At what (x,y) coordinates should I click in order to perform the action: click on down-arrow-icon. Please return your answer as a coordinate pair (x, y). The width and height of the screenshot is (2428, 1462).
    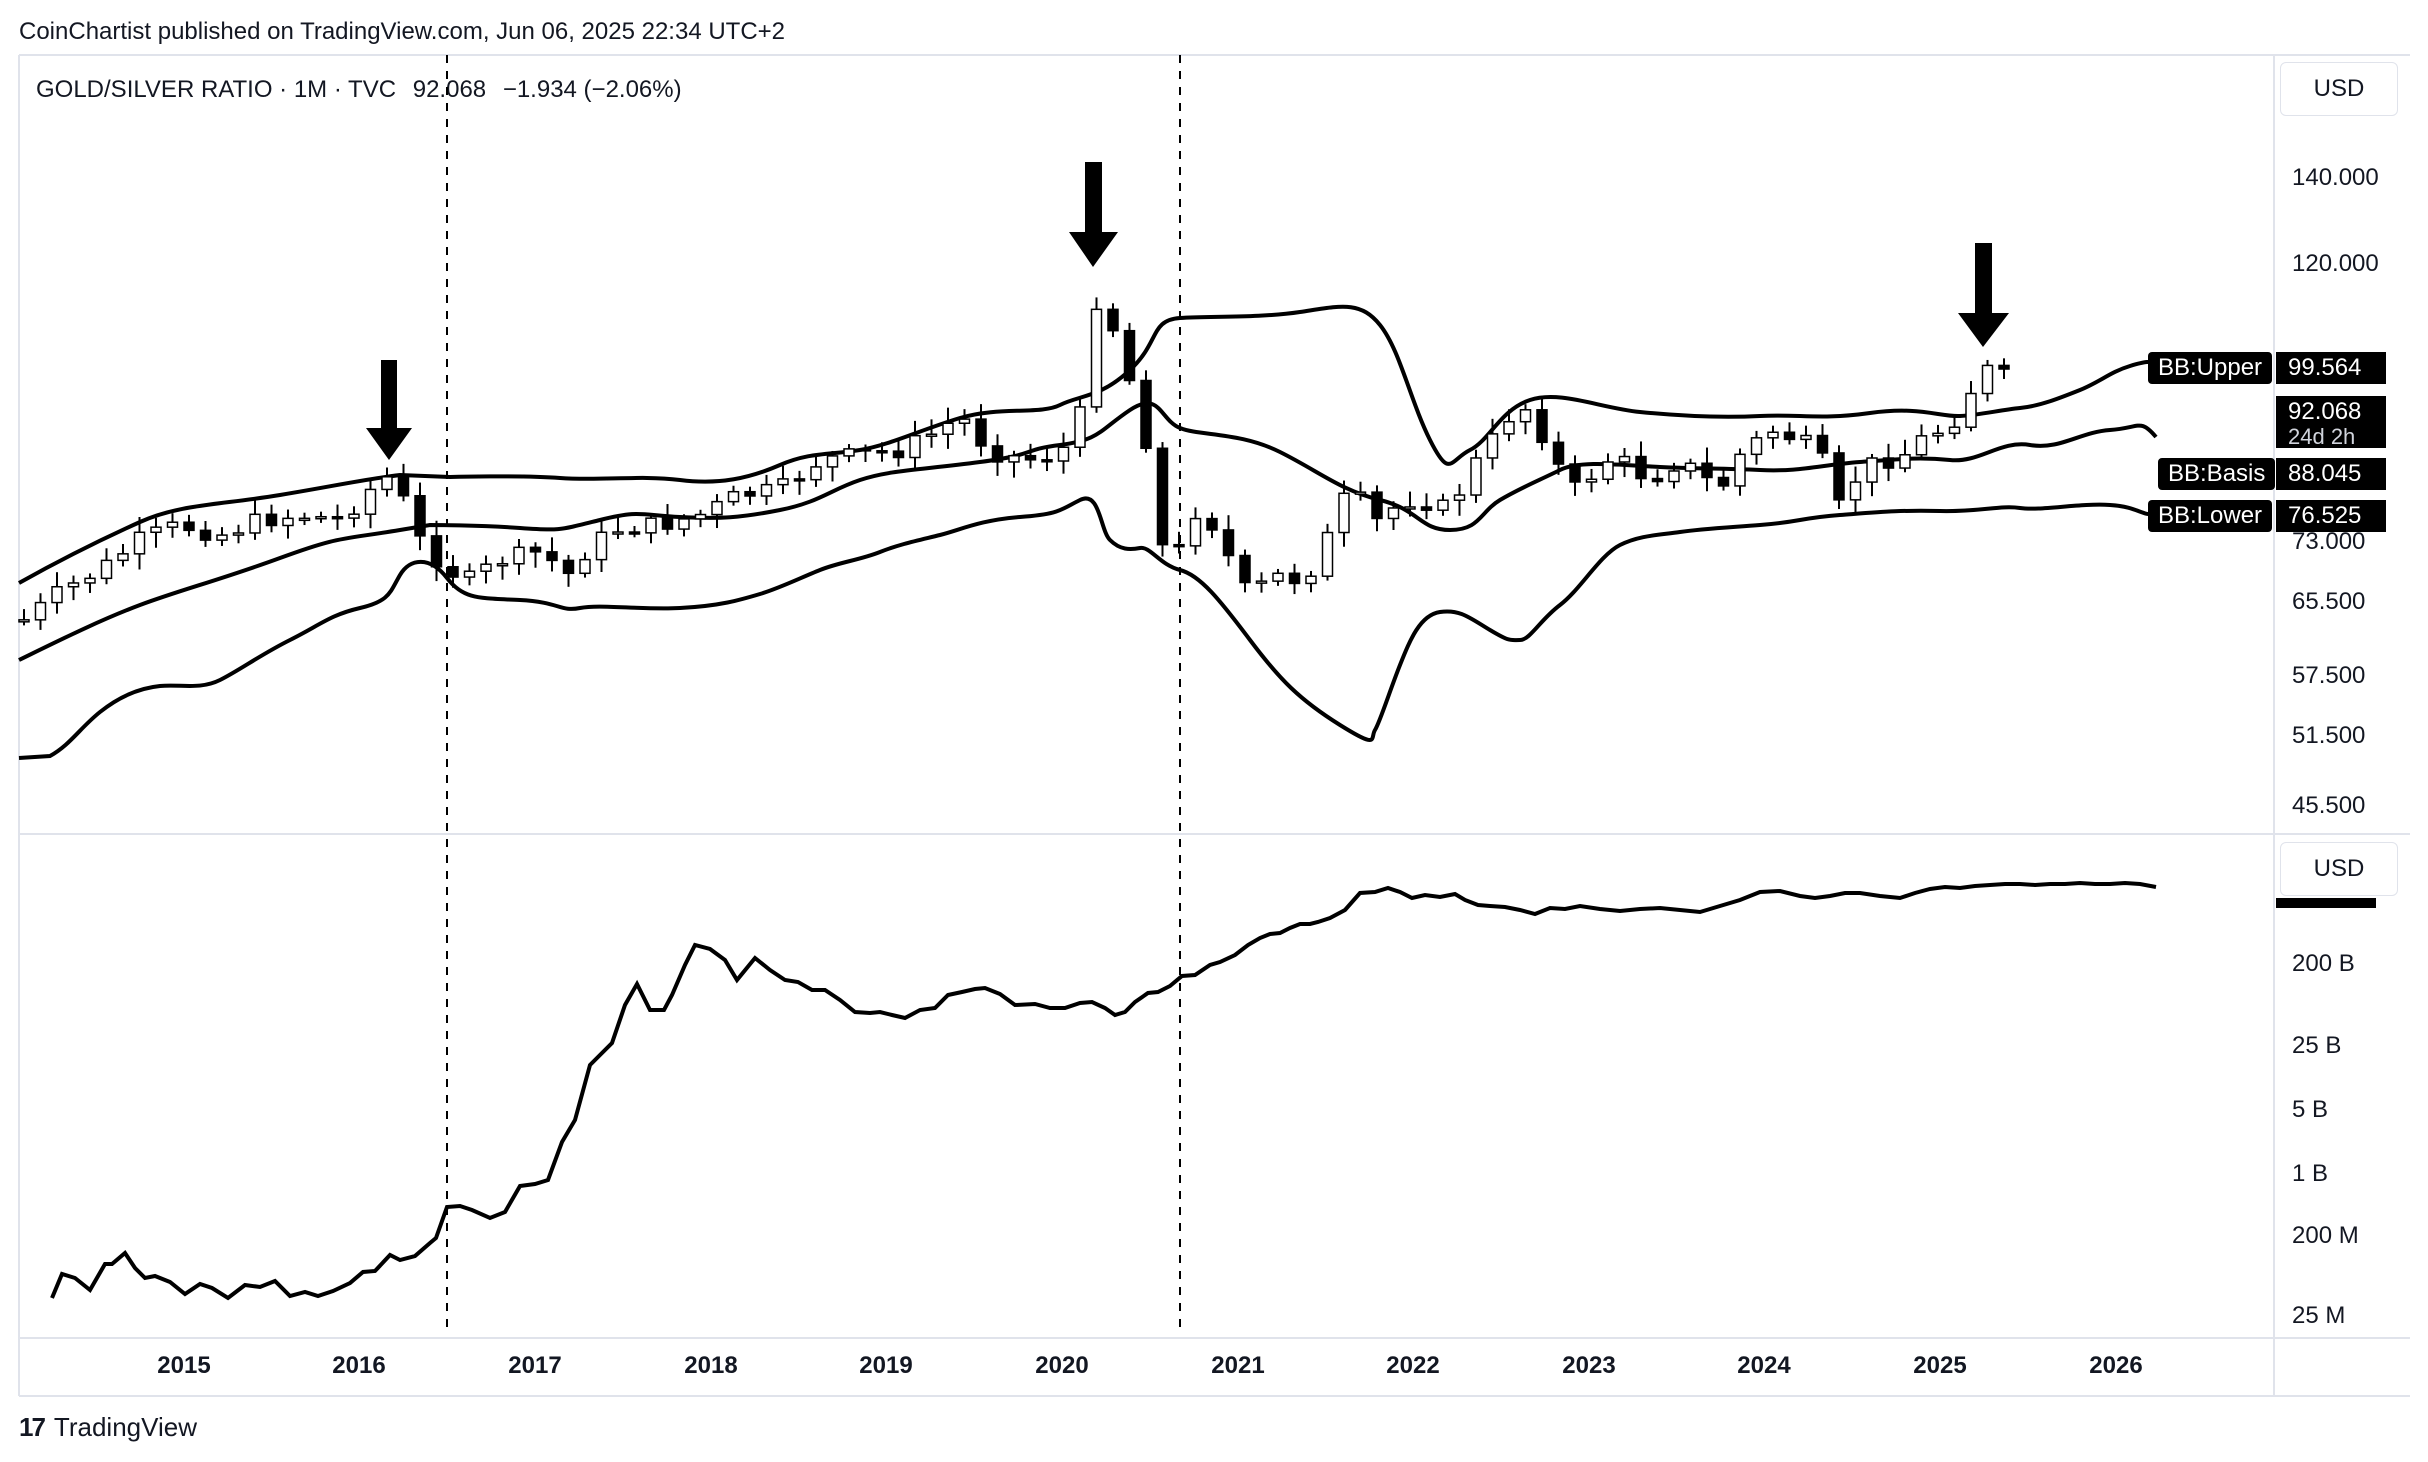
    Looking at the image, I should click on (1983, 295).